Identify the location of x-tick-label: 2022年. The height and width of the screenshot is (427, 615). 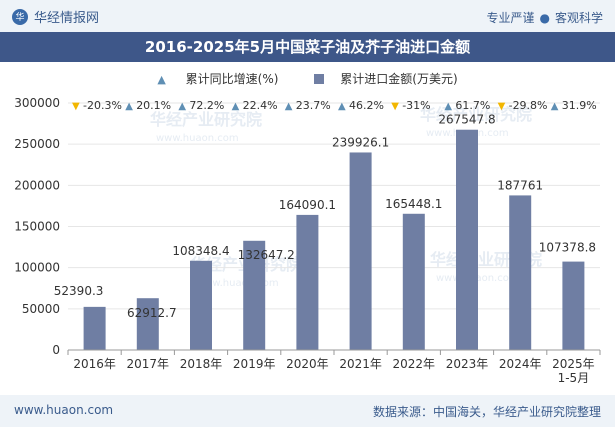
(414, 364).